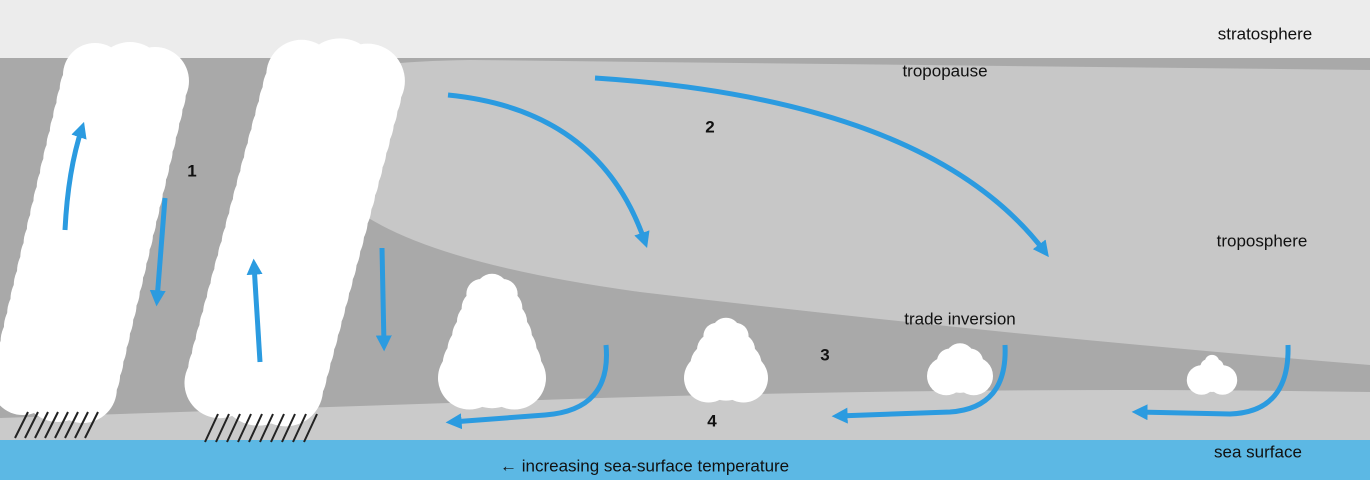  What do you see at coordinates (166, 427) in the screenshot?
I see `rain` at bounding box center [166, 427].